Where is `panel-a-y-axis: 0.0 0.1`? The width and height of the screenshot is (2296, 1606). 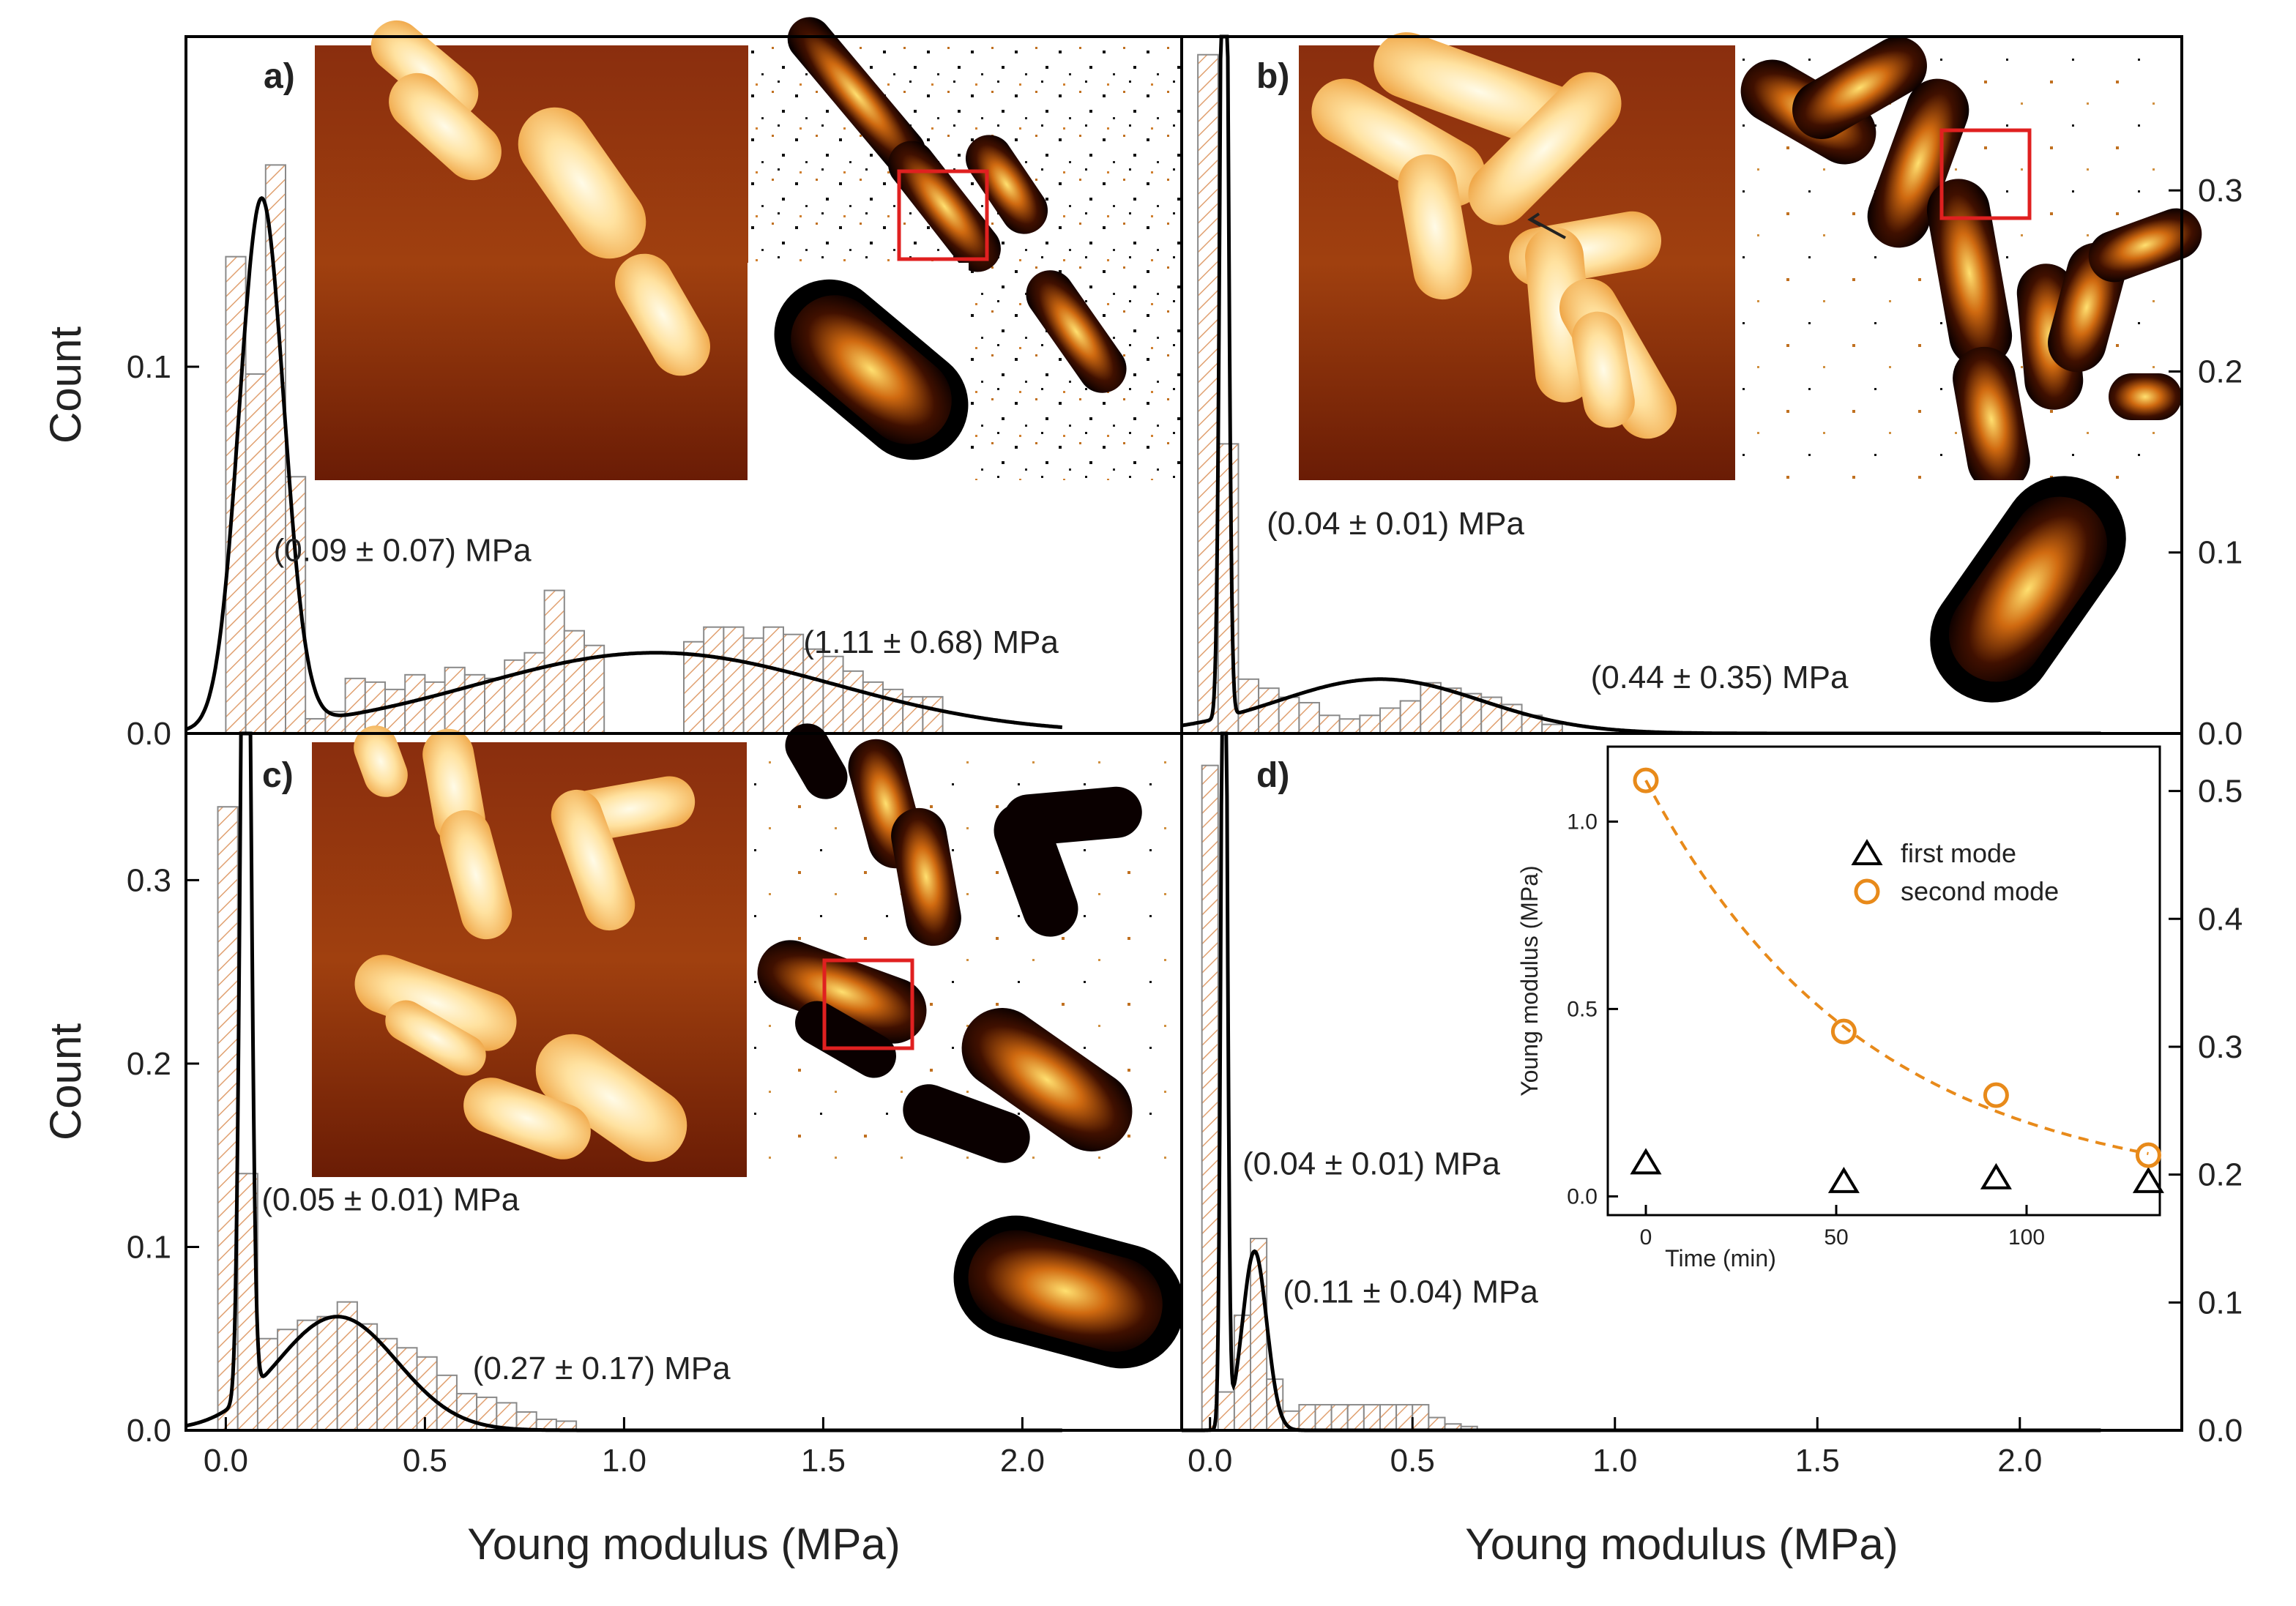
panel-a-y-axis: 0.0 0.1 is located at coordinates (163, 550).